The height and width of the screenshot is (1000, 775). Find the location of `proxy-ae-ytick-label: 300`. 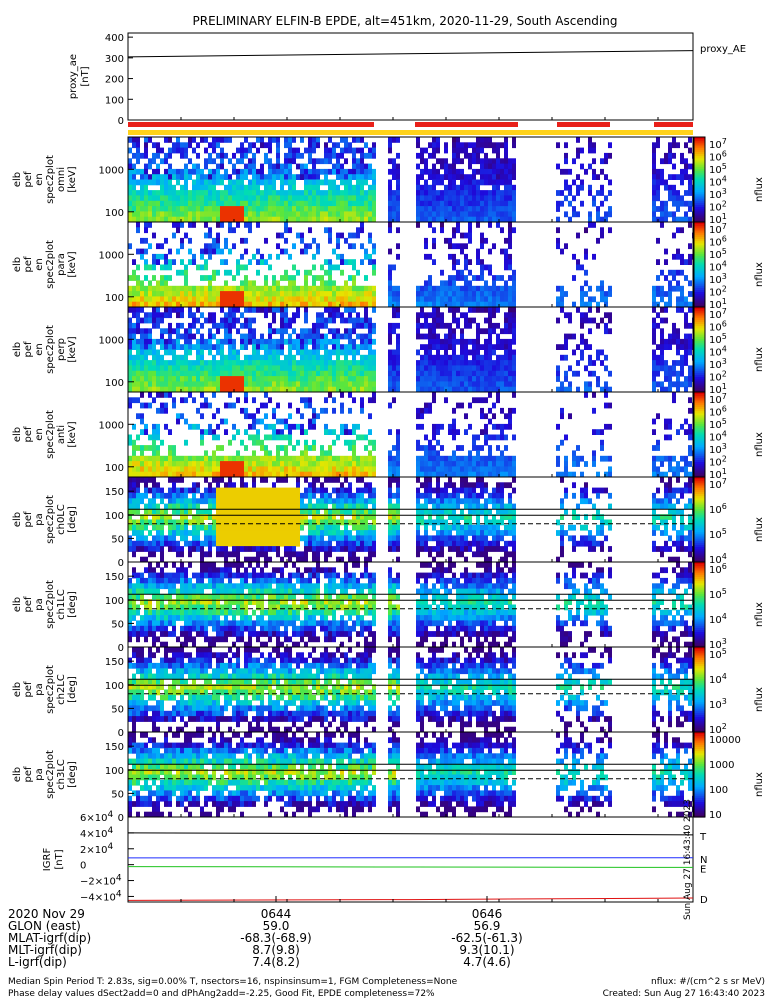

proxy-ae-ytick-label: 300 is located at coordinates (114, 59).